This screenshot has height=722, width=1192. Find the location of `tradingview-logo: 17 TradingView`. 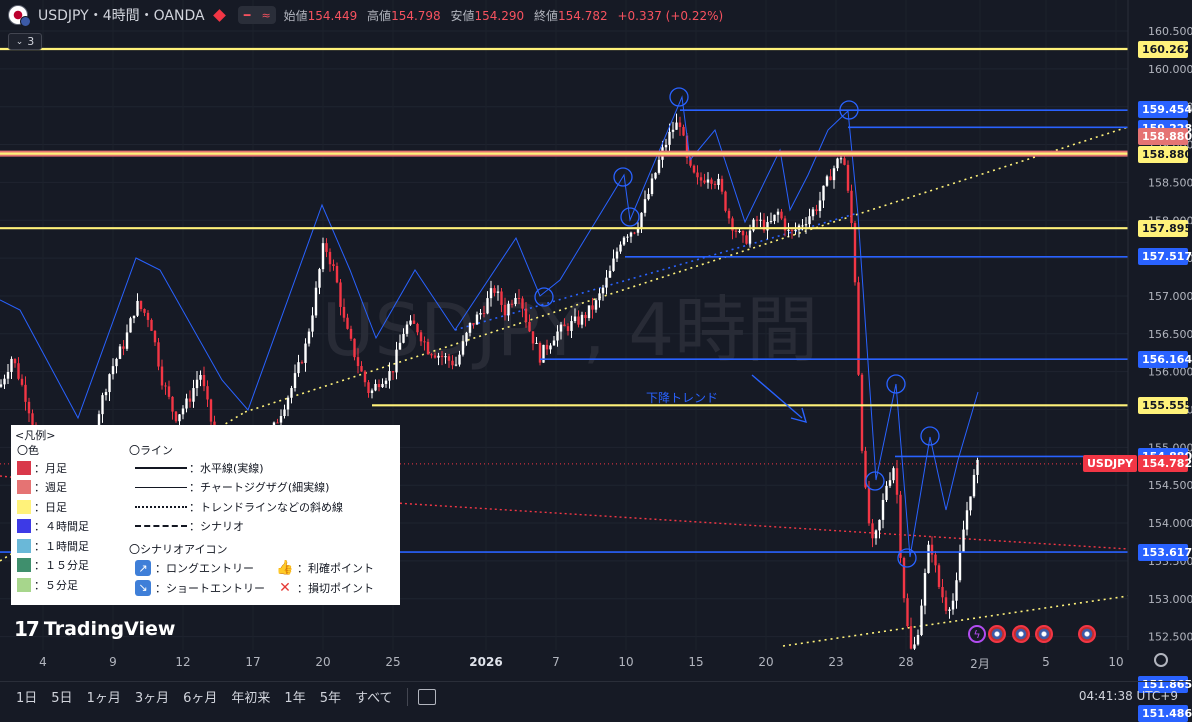

tradingview-logo: 17 TradingView is located at coordinates (94, 629).